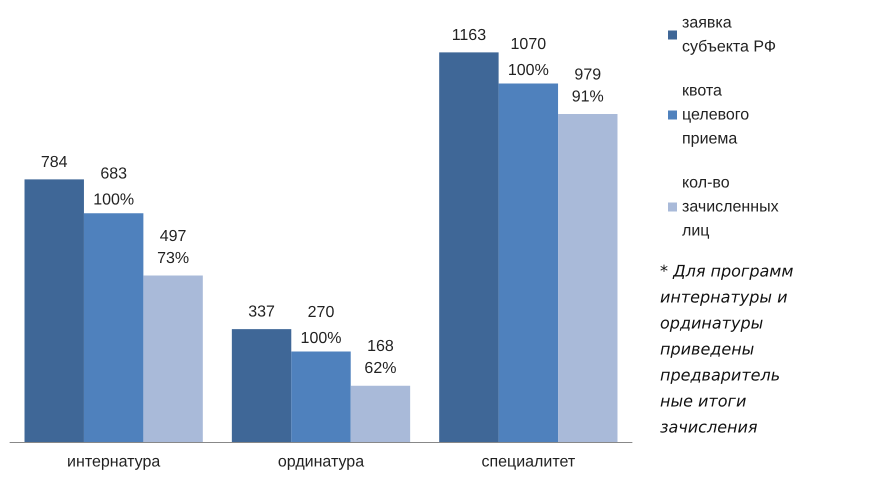 The image size is (877, 479). I want to click on data-label: 168 62%, so click(380, 358).